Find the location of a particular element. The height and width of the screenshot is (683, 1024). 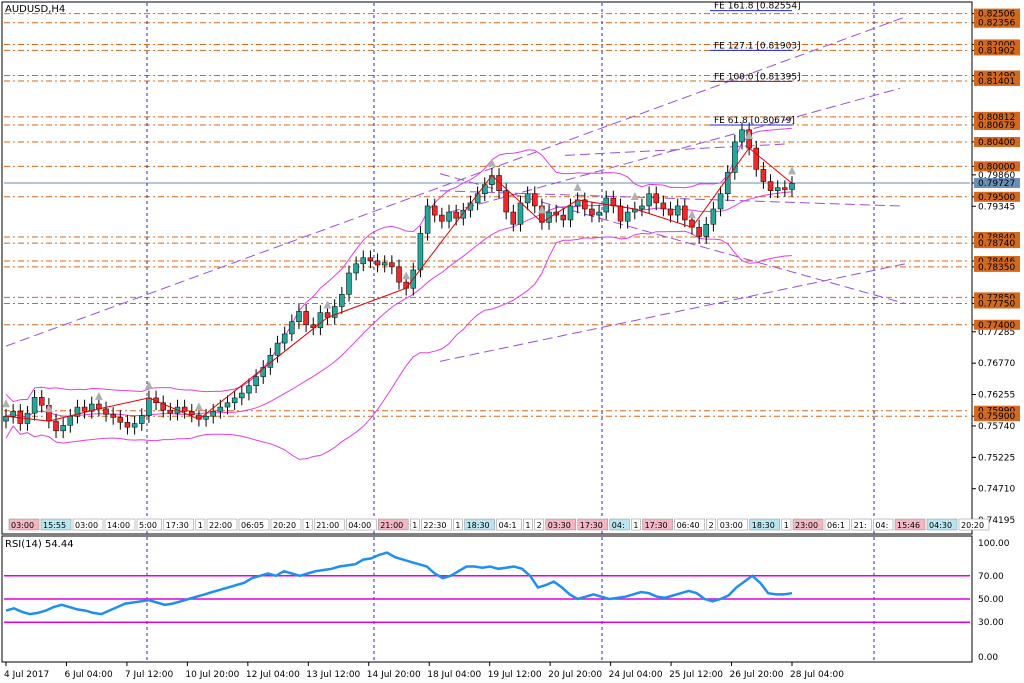

event-tag: 21: is located at coordinates (860, 525).